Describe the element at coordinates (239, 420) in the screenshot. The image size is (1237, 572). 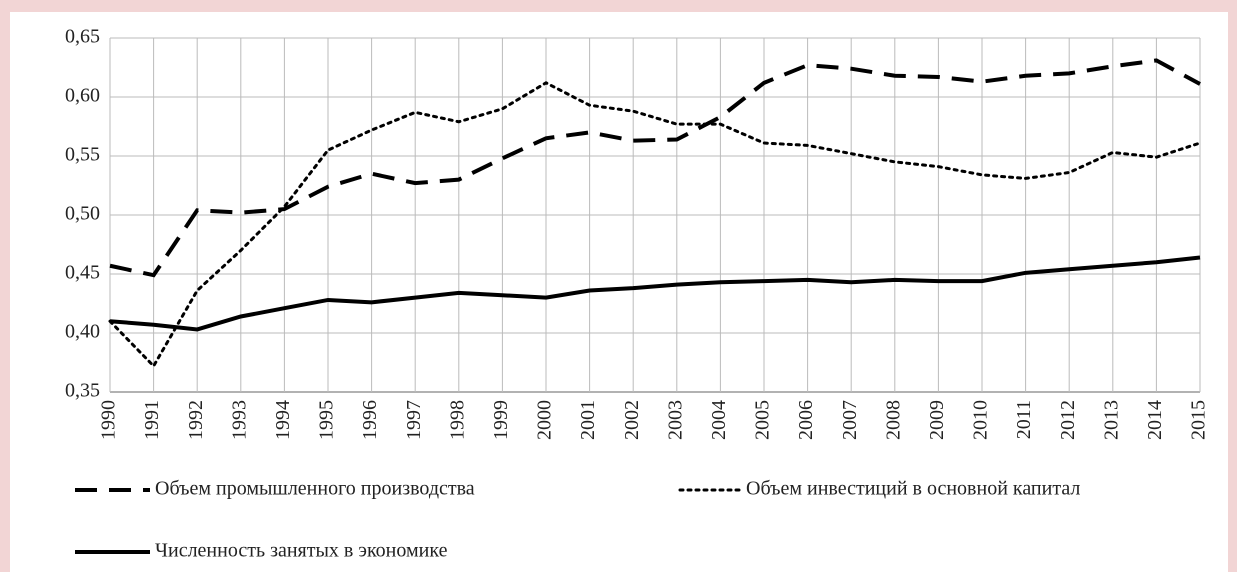
I see `x-tick-label: 1993` at that location.